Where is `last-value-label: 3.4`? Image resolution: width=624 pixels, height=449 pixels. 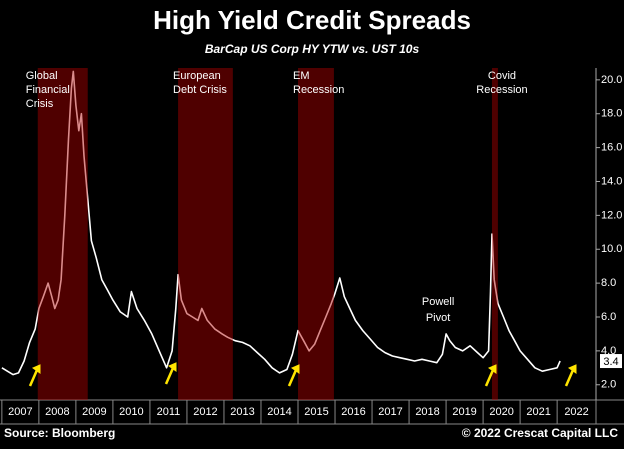
last-value-label: 3.4 is located at coordinates (610, 362).